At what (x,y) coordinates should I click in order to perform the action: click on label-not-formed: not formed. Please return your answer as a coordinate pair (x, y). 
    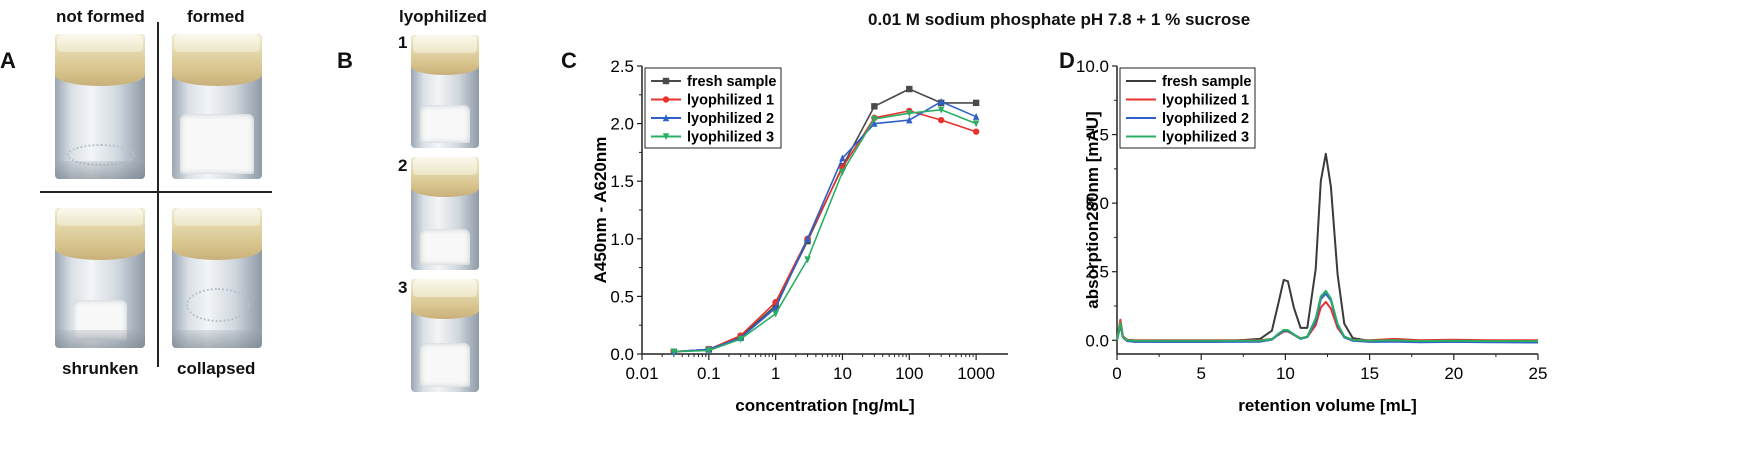
    Looking at the image, I should click on (100, 16).